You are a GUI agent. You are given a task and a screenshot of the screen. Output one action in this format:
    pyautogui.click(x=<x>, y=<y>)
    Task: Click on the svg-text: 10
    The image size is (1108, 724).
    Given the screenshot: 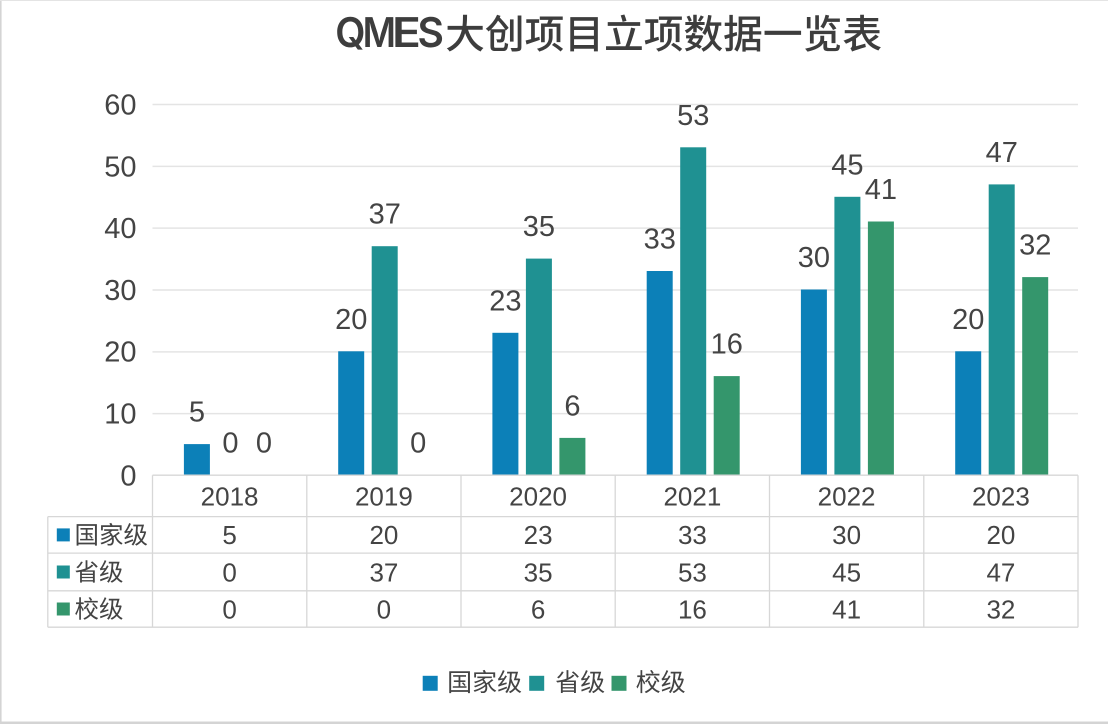 What is the action you would take?
    pyautogui.click(x=120, y=415)
    